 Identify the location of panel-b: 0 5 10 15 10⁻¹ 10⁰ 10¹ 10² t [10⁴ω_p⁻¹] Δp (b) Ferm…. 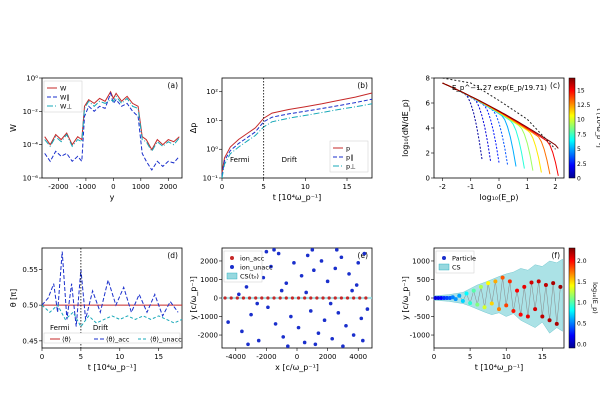
(281, 139).